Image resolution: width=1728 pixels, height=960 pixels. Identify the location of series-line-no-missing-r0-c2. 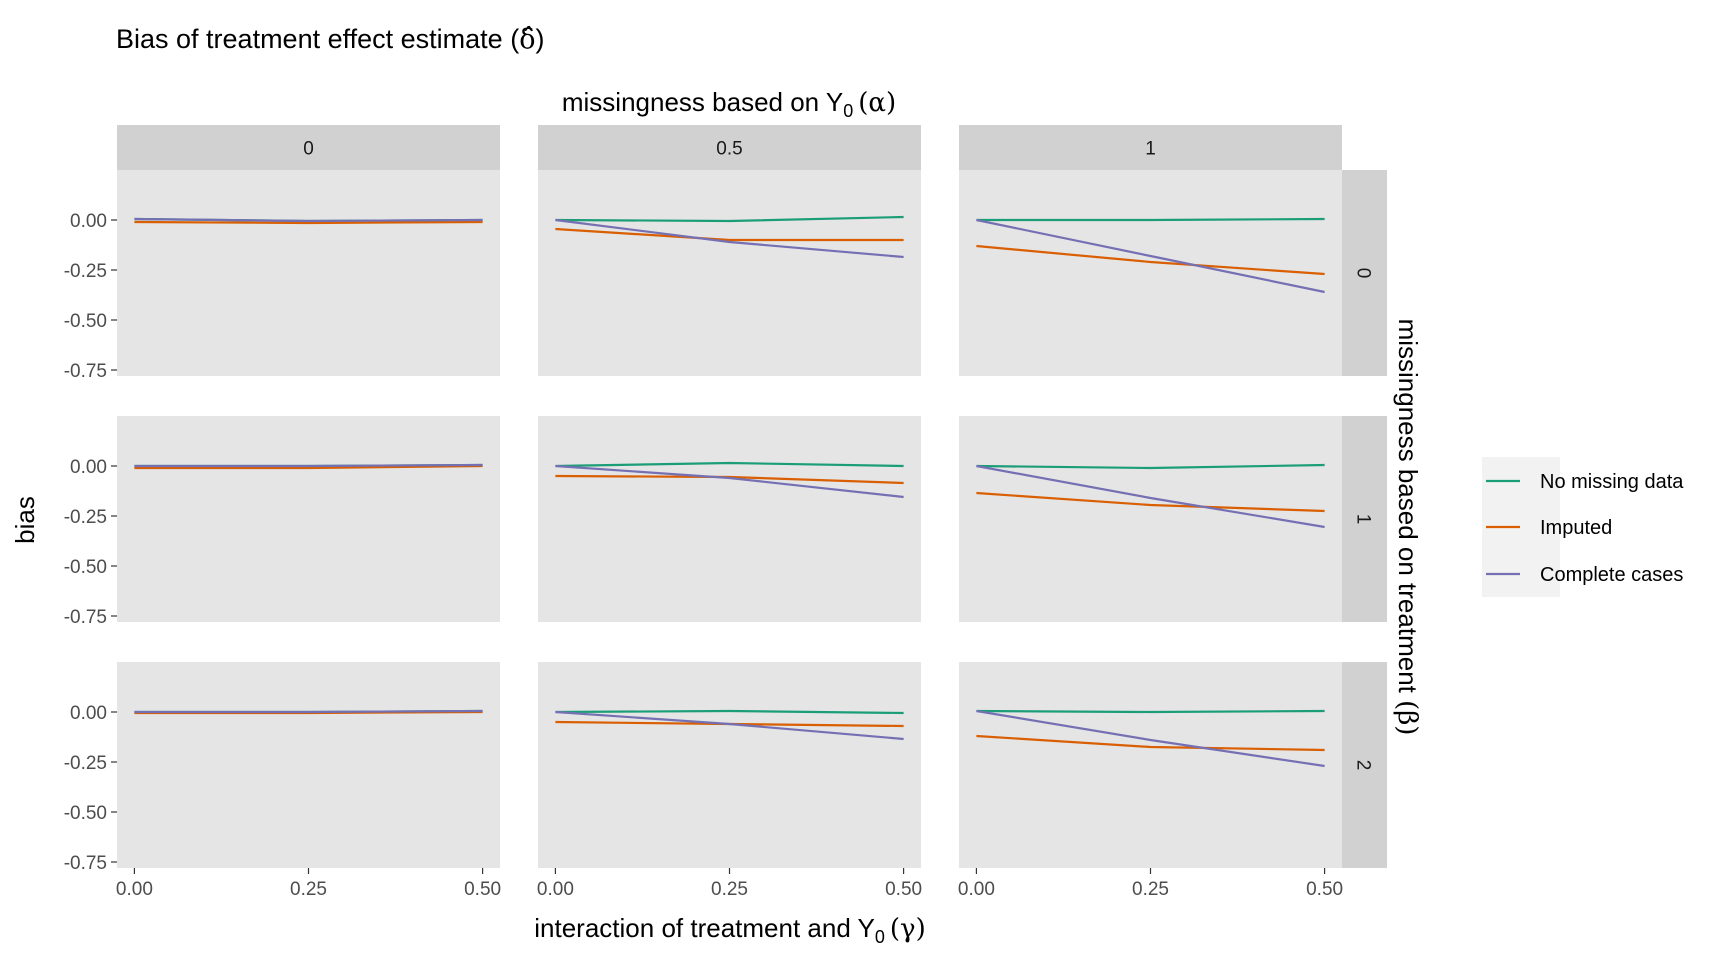
(1150, 219).